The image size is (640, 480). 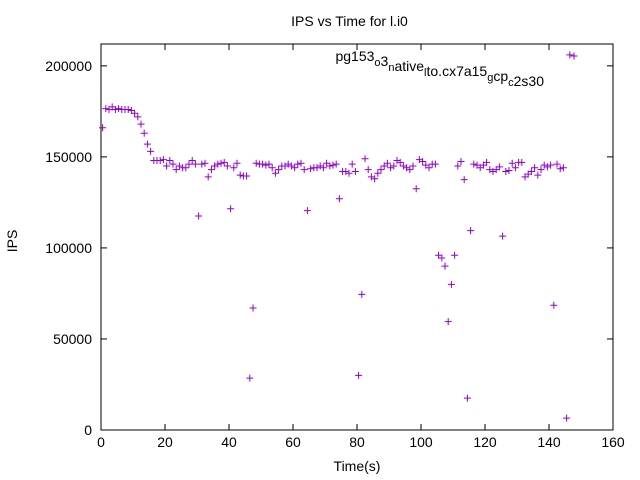 I want to click on x-axis-label: Time(s), so click(x=357, y=466).